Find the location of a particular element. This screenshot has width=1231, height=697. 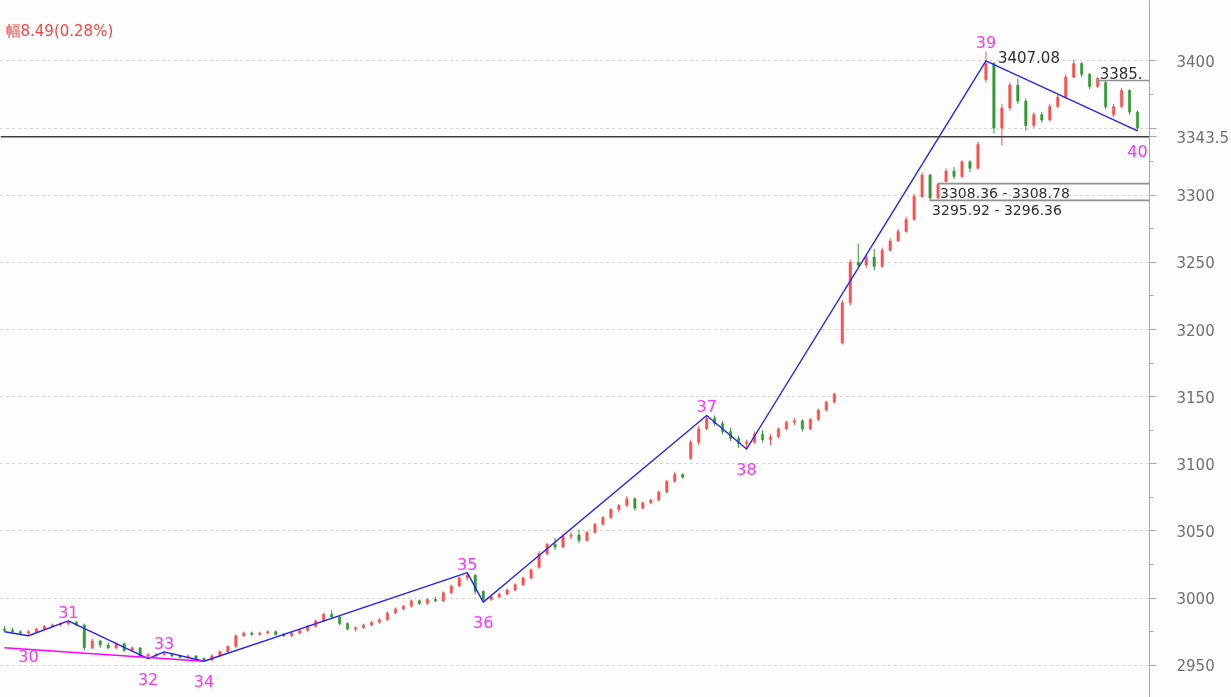

y-tick-label: 3000 is located at coordinates (1195, 599).